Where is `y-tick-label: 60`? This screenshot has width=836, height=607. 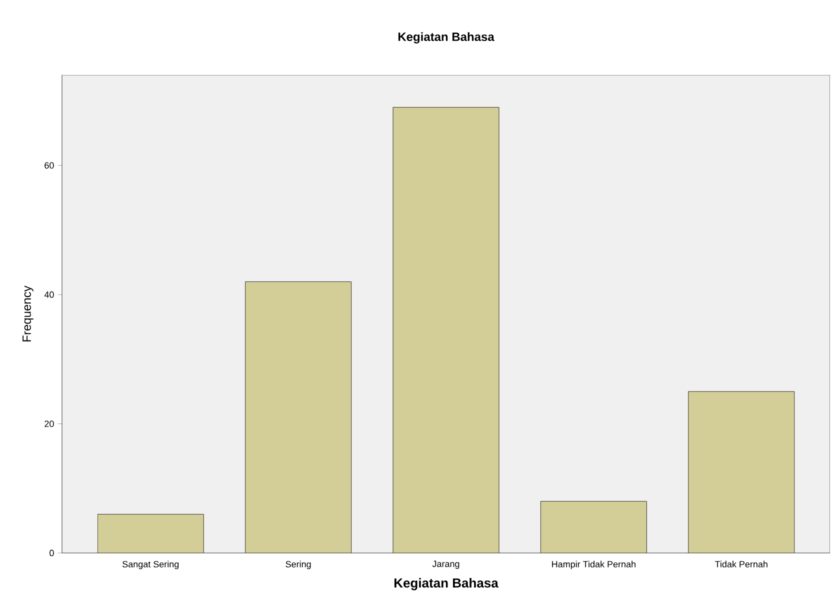
y-tick-label: 60 is located at coordinates (49, 165).